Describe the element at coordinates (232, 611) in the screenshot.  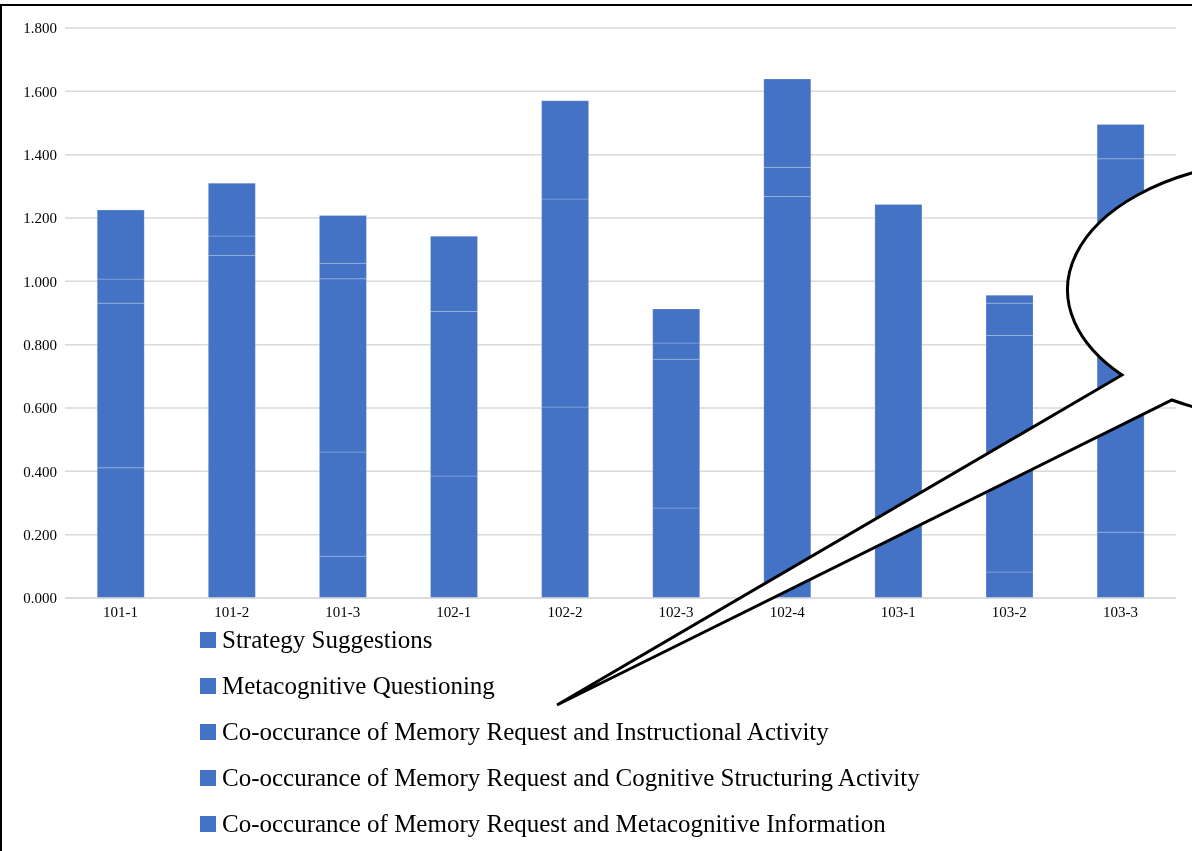
I see `x-tick-label: 101-2` at that location.